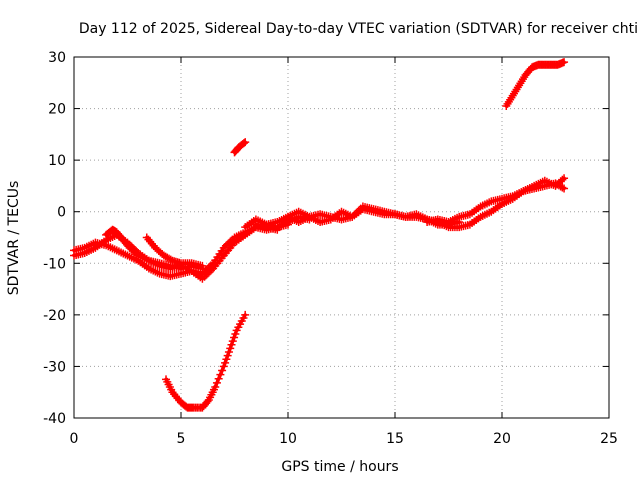 Image resolution: width=640 pixels, height=480 pixels. What do you see at coordinates (54, 264) in the screenshot?
I see `y-tick-label: -10` at bounding box center [54, 264].